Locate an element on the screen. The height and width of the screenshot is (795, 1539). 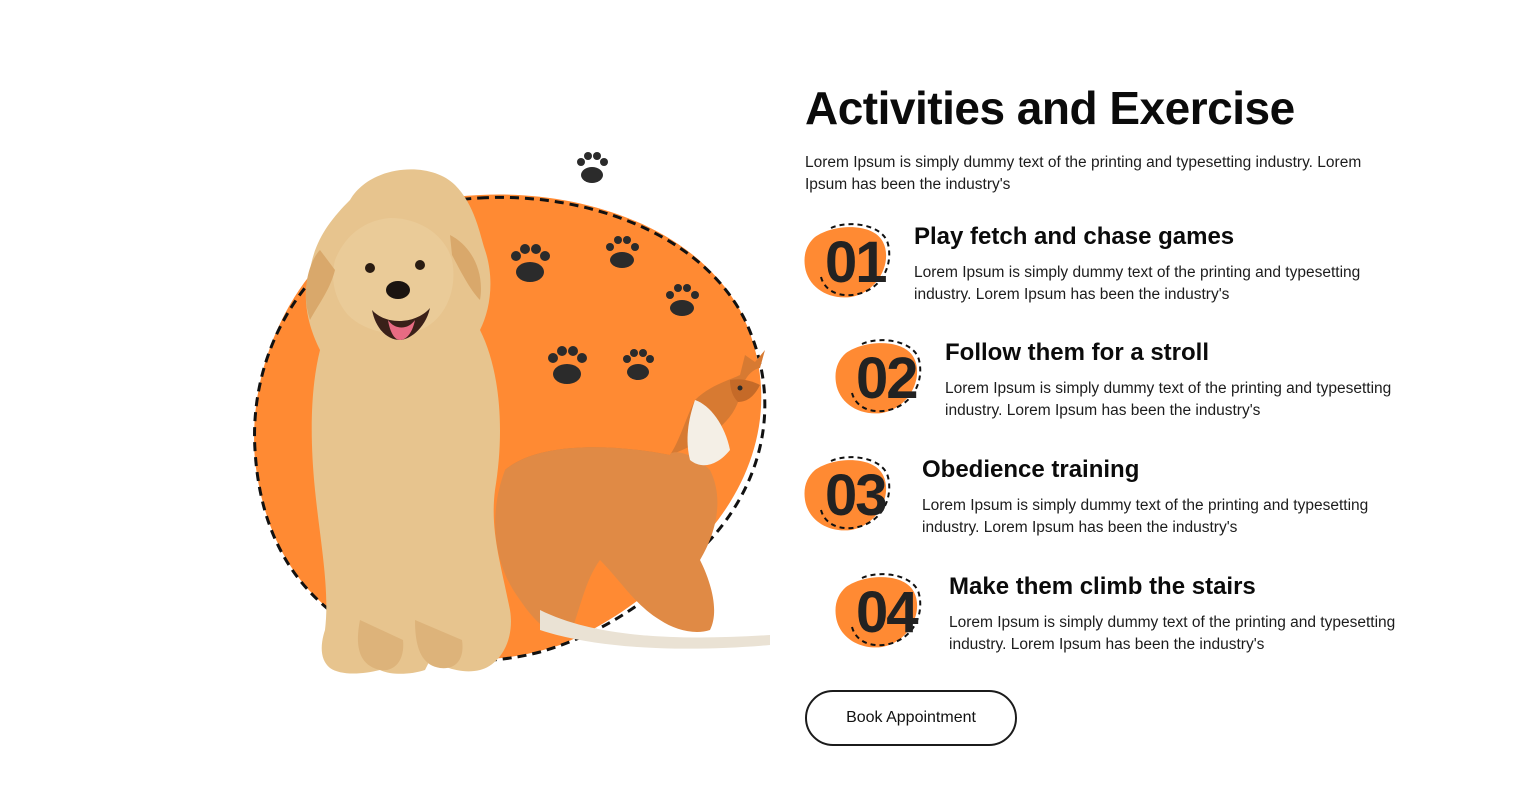
step-title: Make them climb the stairs is located at coordinates (1102, 586).